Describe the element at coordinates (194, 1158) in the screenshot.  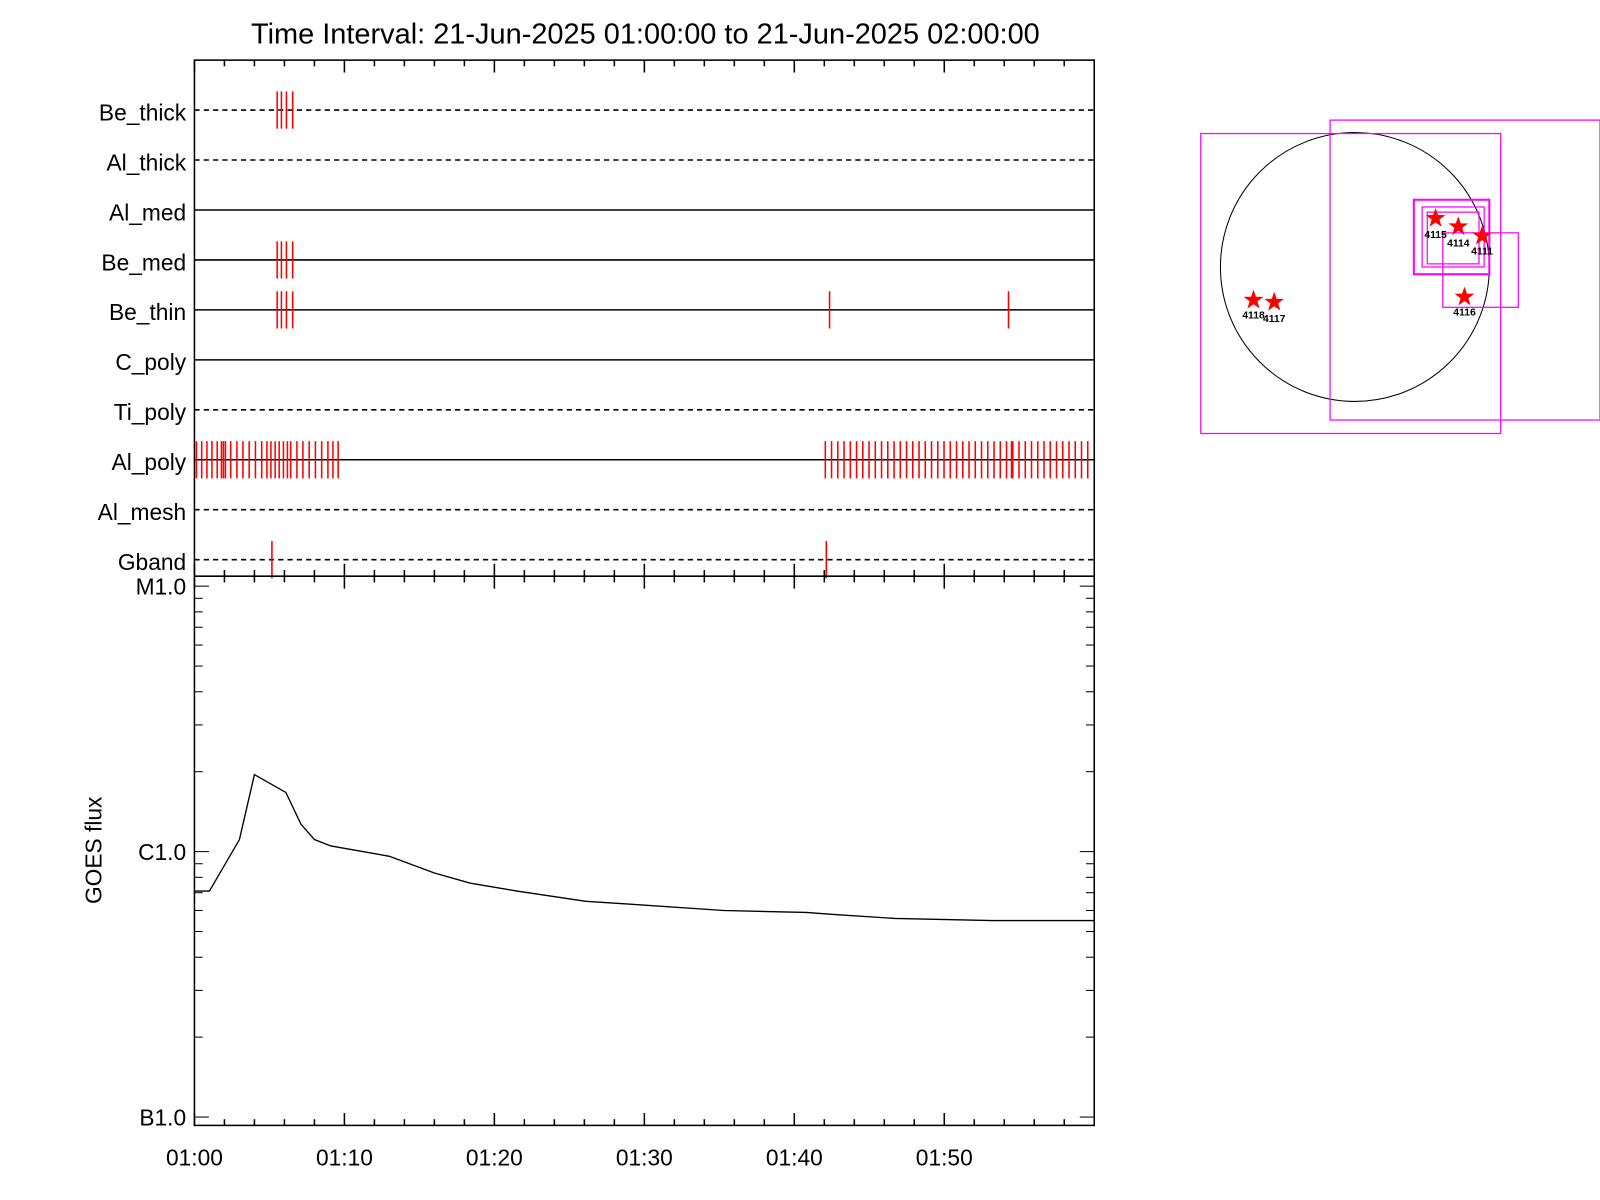
I see `x-tick-label: 01:00` at that location.